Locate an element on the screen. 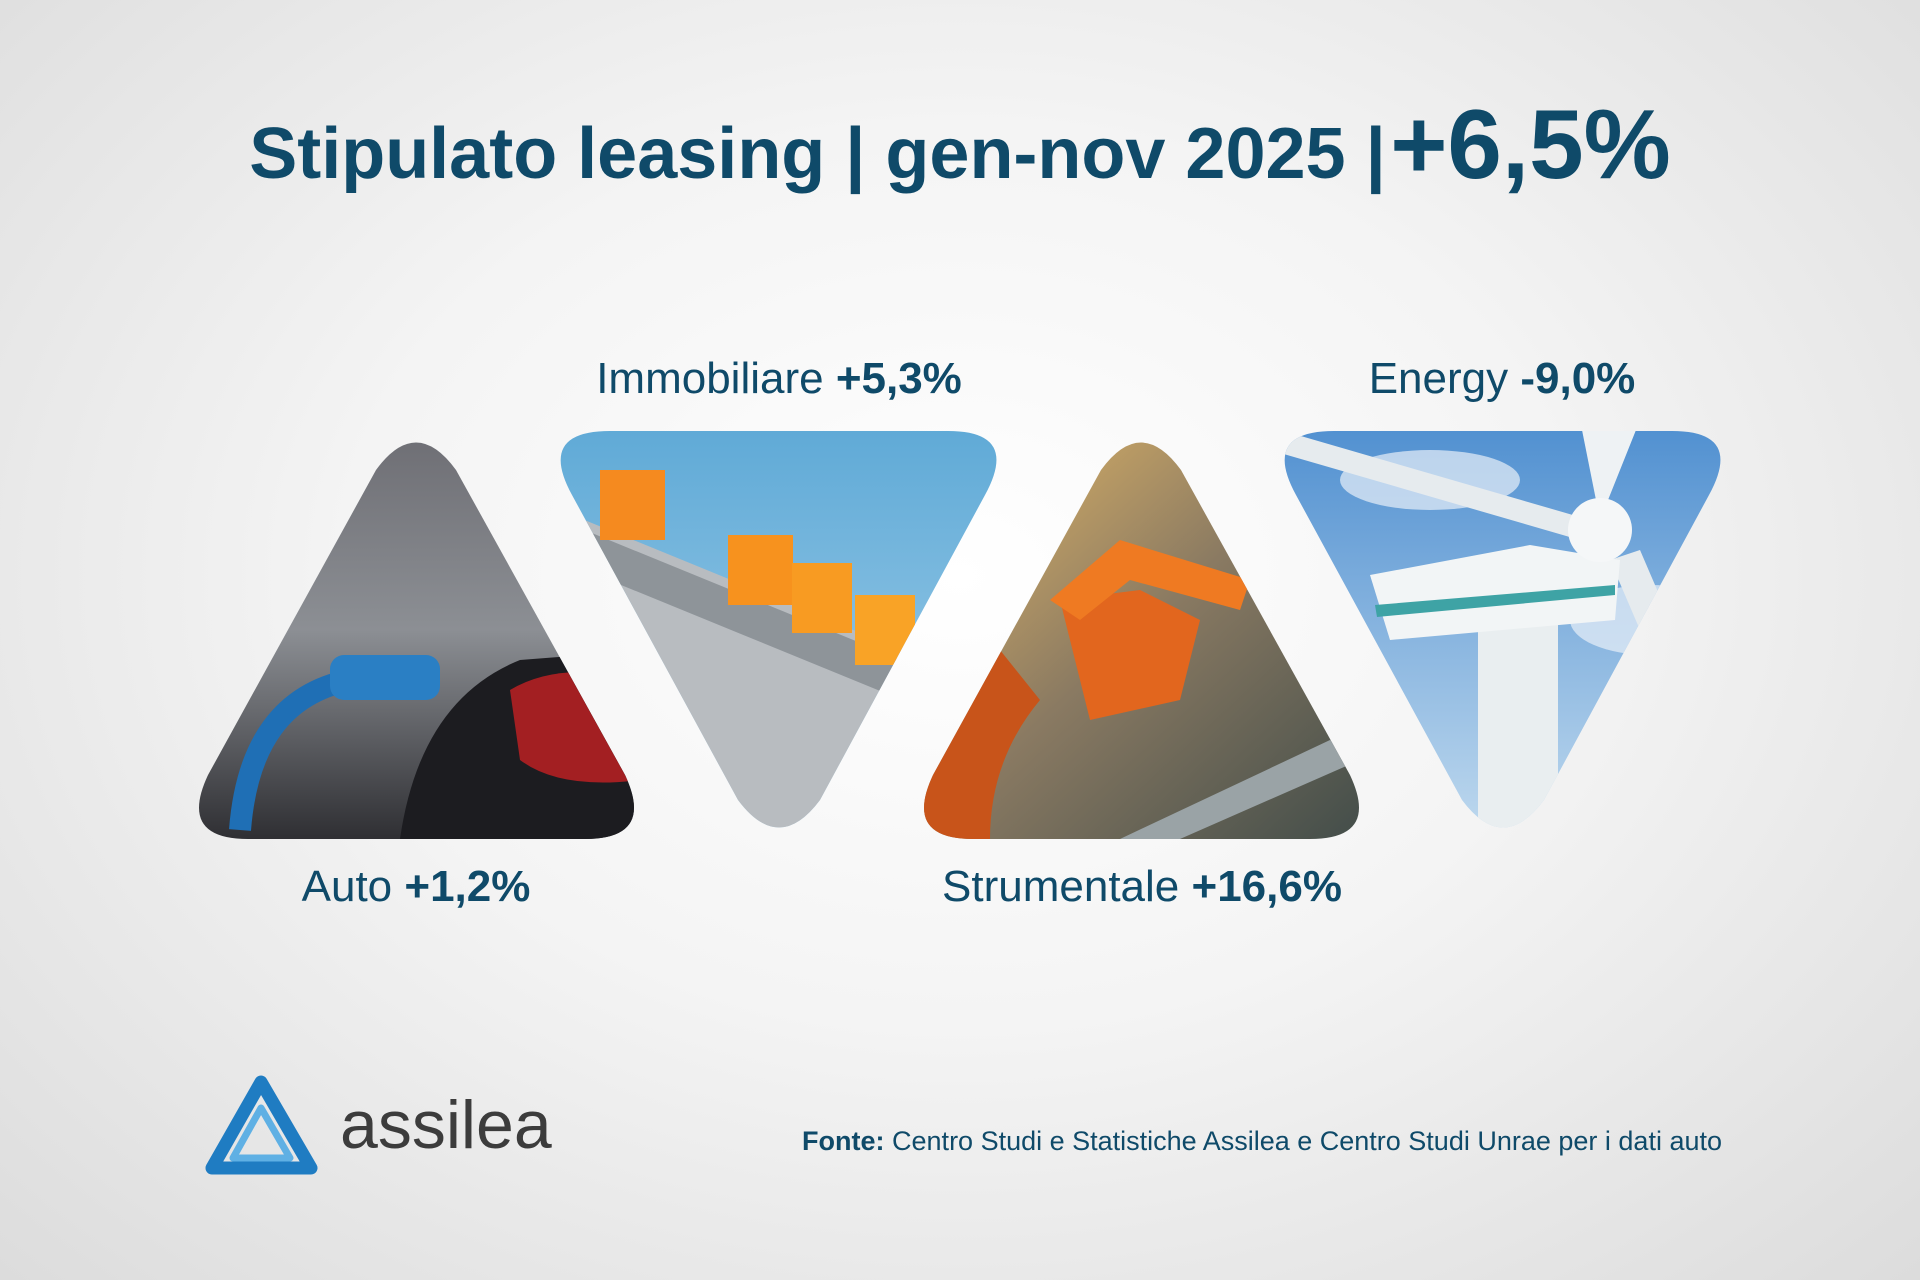  title-total: +6,5% is located at coordinates (1530, 144).